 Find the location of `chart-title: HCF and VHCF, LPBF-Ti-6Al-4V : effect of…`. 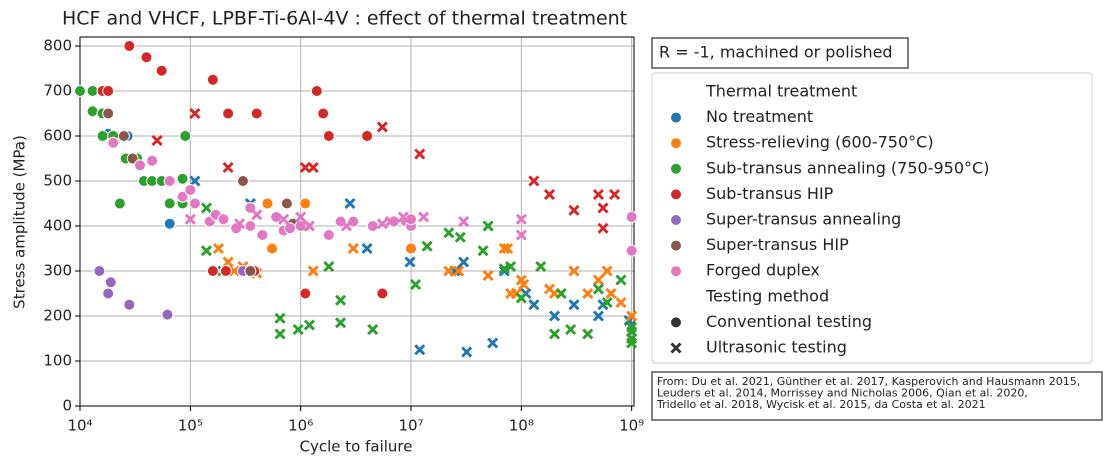

chart-title: HCF and VHCF, LPBF-Ti-6Al-4V : effect of… is located at coordinates (344, 19).